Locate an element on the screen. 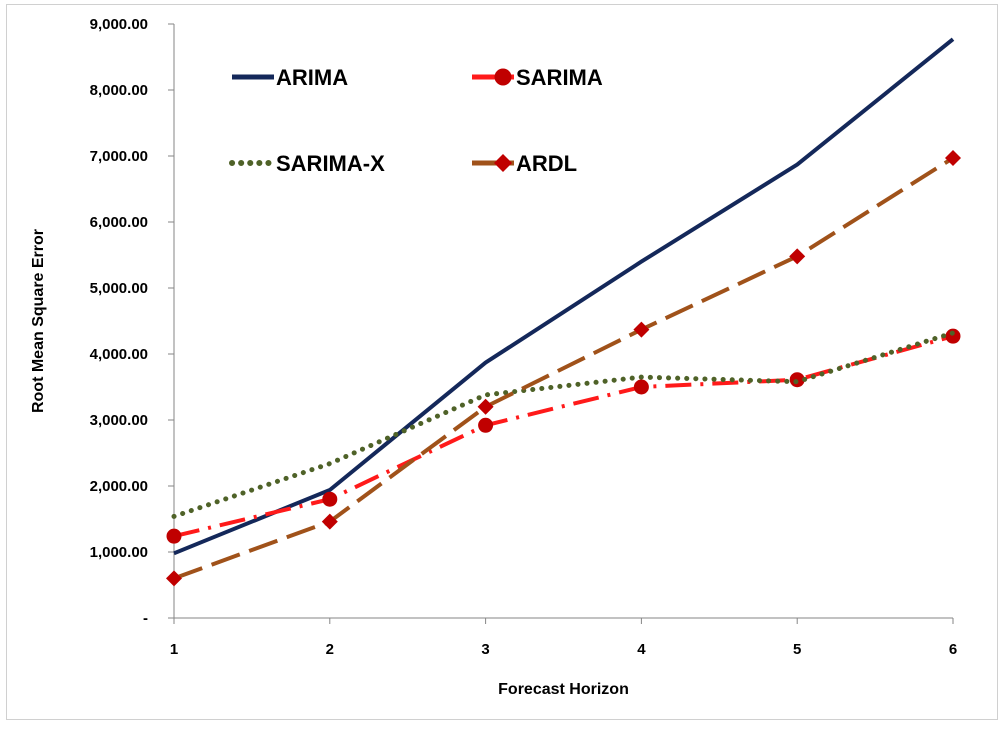 This screenshot has height=730, width=1006. y-tick-label: 8,000.00 is located at coordinates (119, 90).